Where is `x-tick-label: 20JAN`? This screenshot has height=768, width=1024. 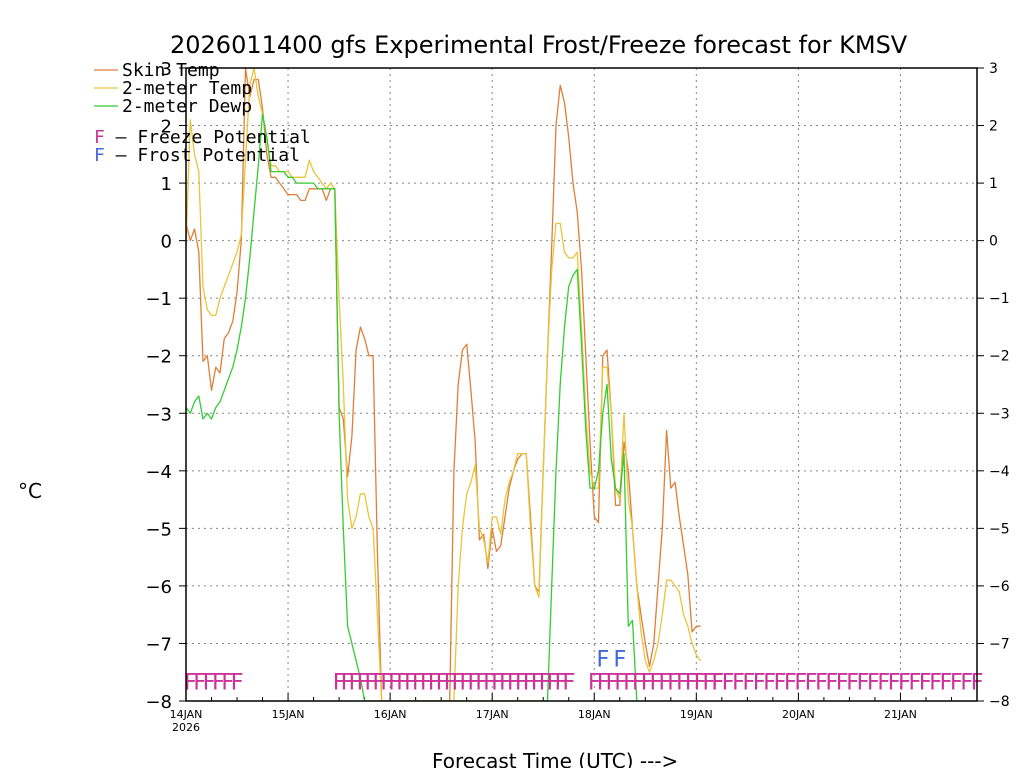 x-tick-label: 20JAN is located at coordinates (798, 714).